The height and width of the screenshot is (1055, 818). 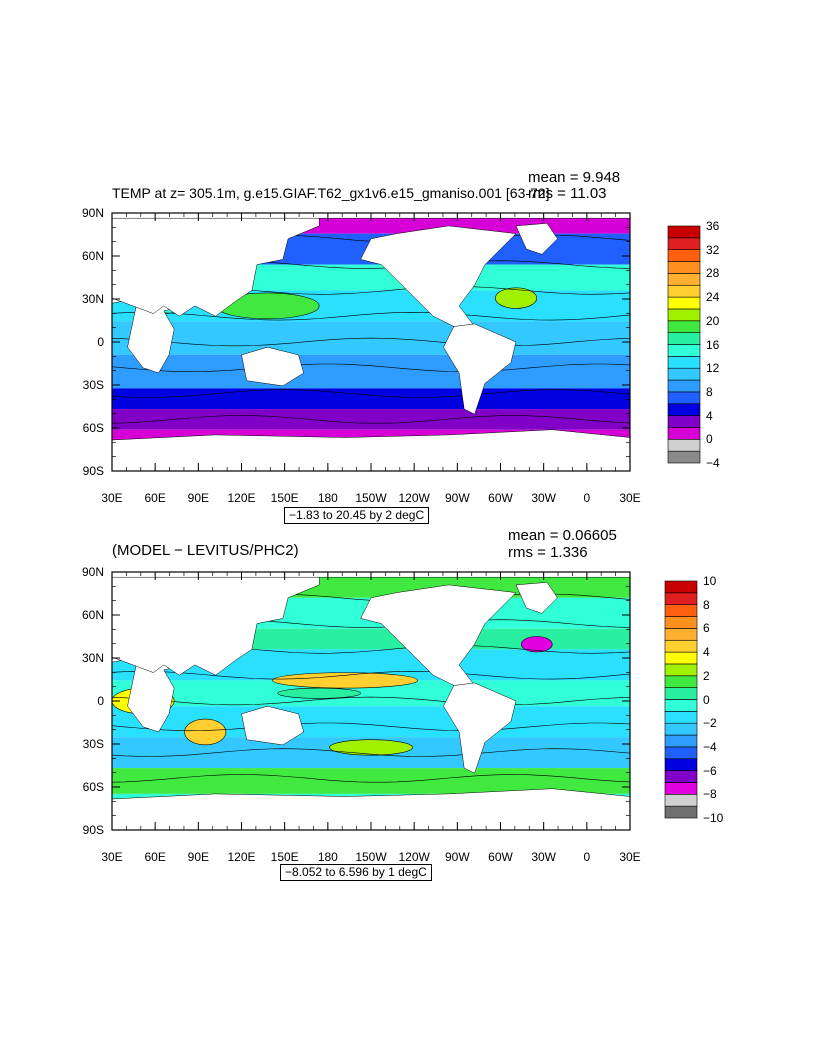 What do you see at coordinates (710, 794) in the screenshot?
I see `colorbar-label: −8` at bounding box center [710, 794].